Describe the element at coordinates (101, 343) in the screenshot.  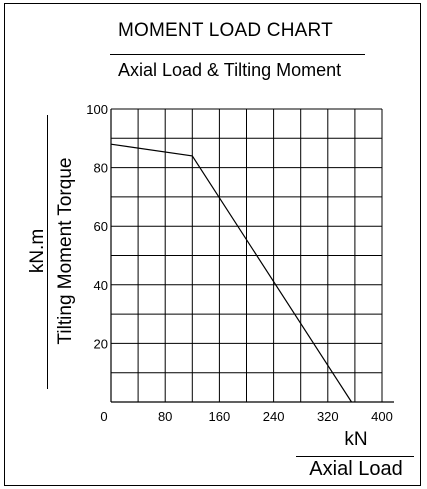
I see `y-tick-label: 20` at that location.